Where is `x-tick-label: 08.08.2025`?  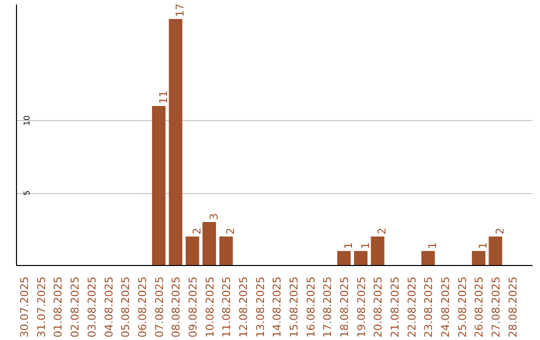 x-tick-label: 08.08.2025 is located at coordinates (176, 307).